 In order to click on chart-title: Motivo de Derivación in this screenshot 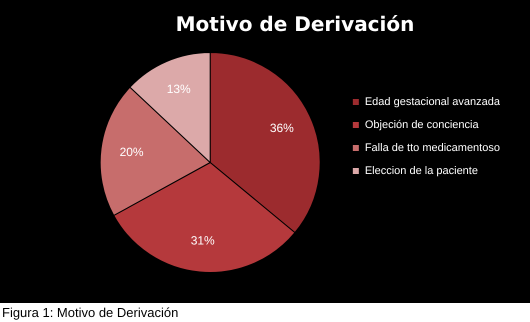, I will do `click(295, 24)`.